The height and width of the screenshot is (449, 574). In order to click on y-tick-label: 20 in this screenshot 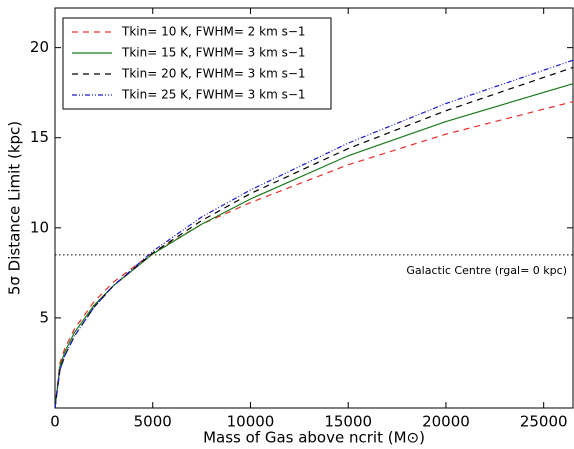, I will do `click(39, 47)`.